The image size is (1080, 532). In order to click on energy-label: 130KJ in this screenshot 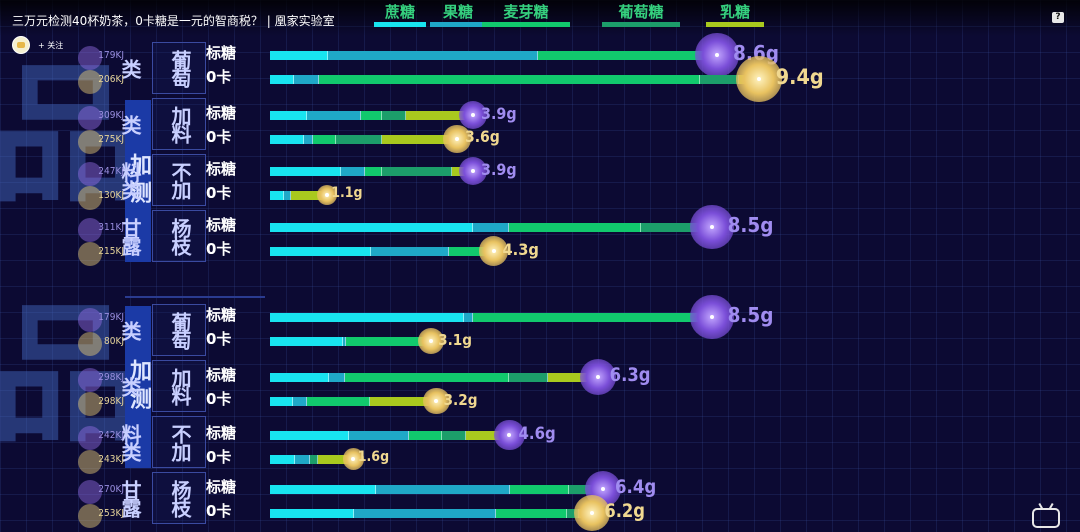, I will do `click(111, 195)`.